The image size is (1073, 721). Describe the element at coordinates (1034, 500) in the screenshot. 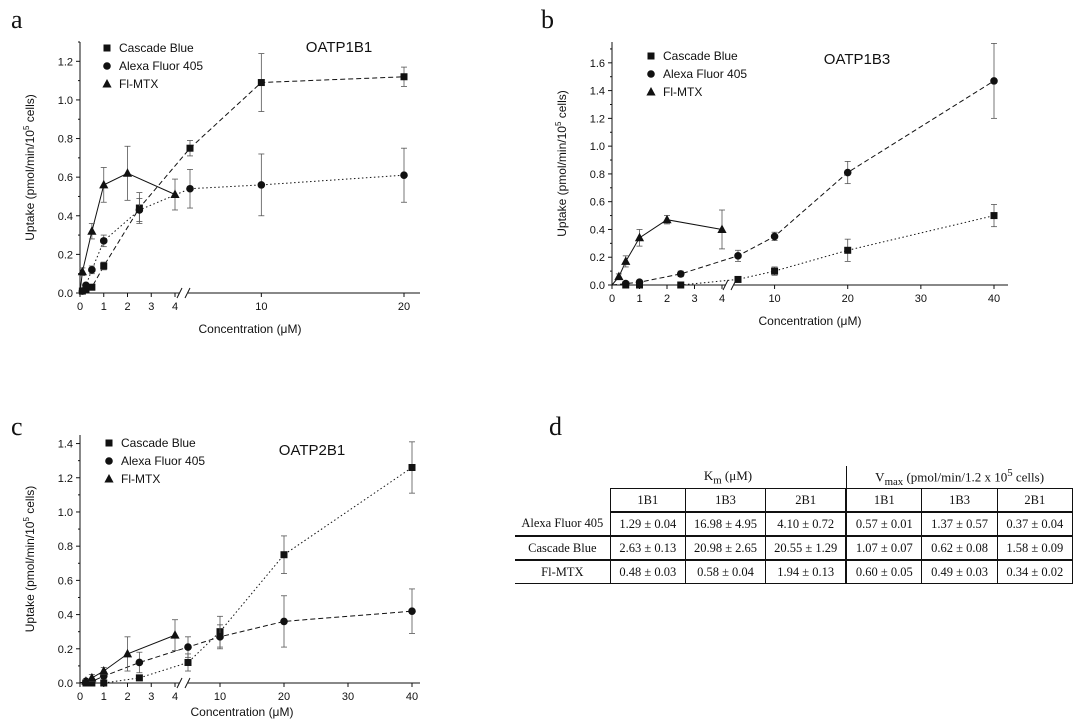

I see `table-column-header: 2B1` at that location.